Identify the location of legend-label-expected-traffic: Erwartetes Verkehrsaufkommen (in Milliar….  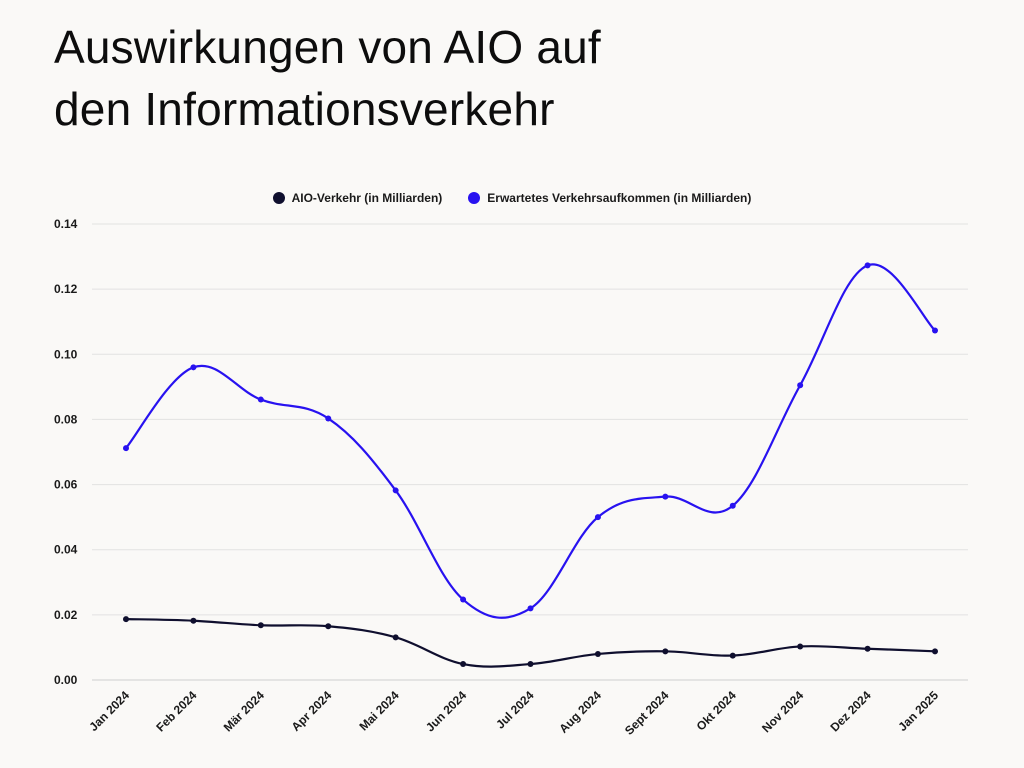
(619, 198).